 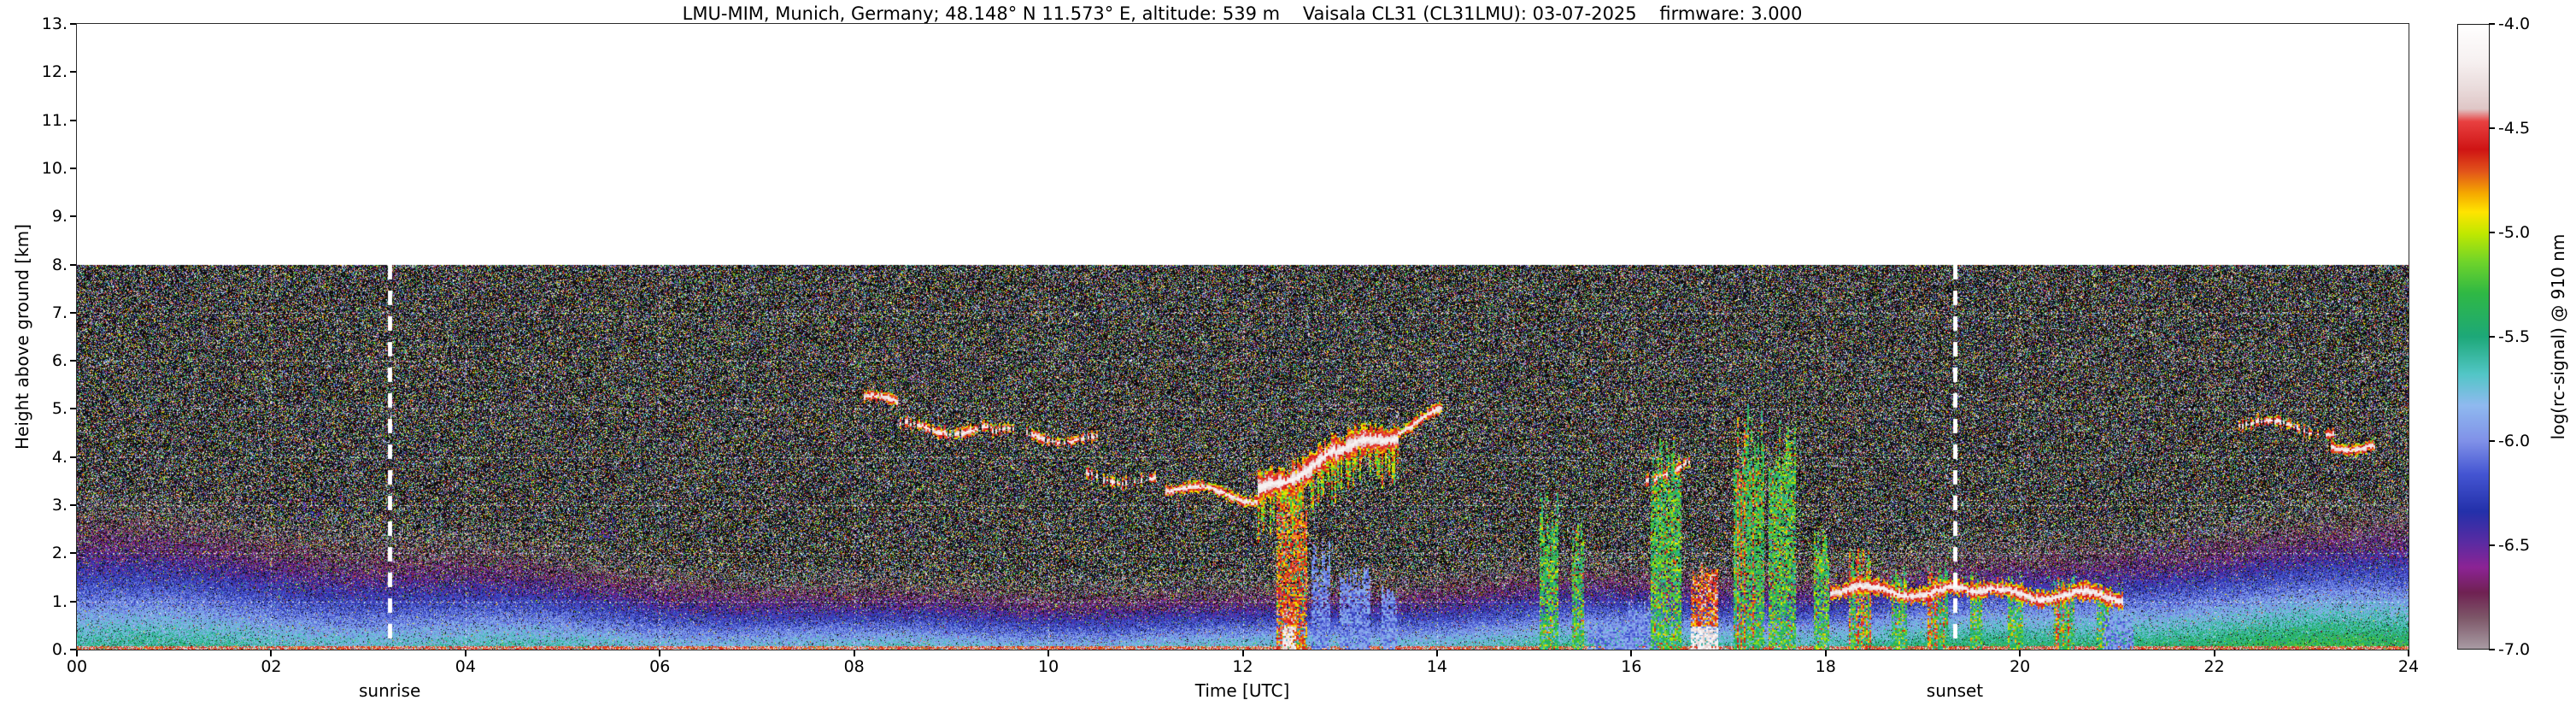 I want to click on y-axis-label: Height above ground [km], so click(x=22, y=337).